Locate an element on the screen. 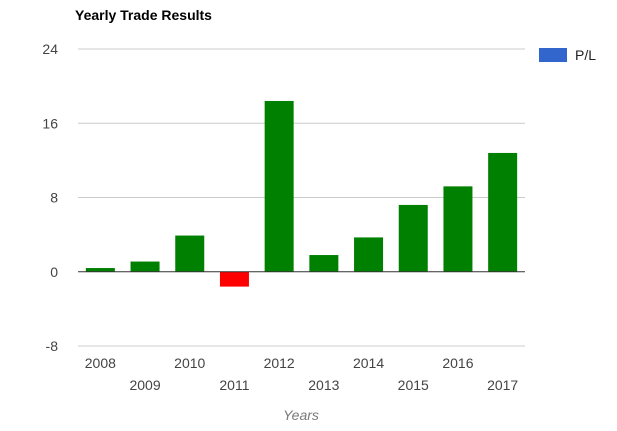  x-tick-label: 2008 is located at coordinates (100, 363).